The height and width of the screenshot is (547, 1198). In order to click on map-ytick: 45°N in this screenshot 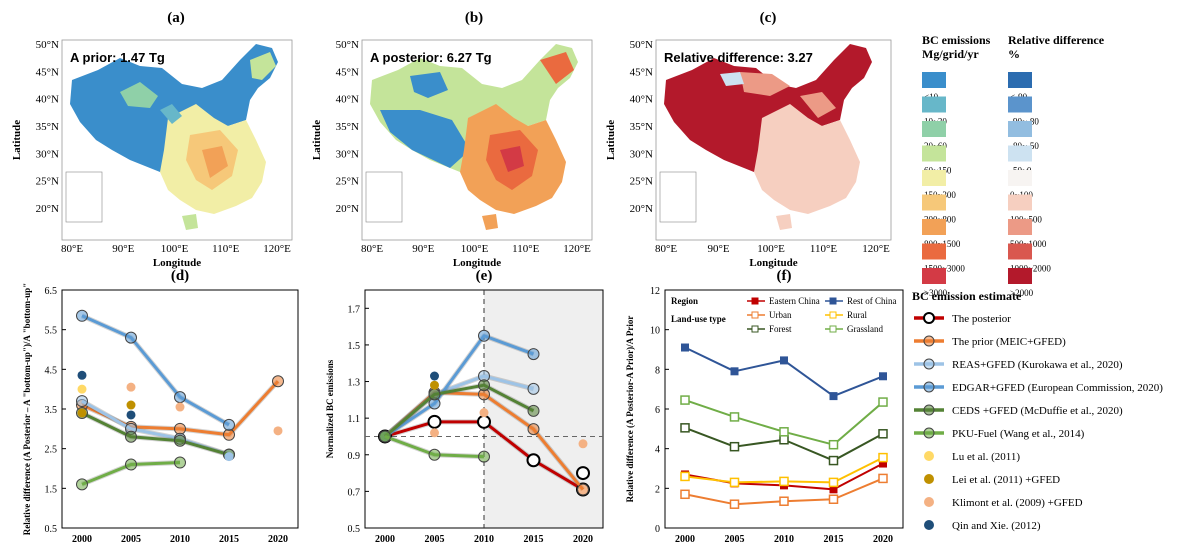, I will do `click(347, 72)`.